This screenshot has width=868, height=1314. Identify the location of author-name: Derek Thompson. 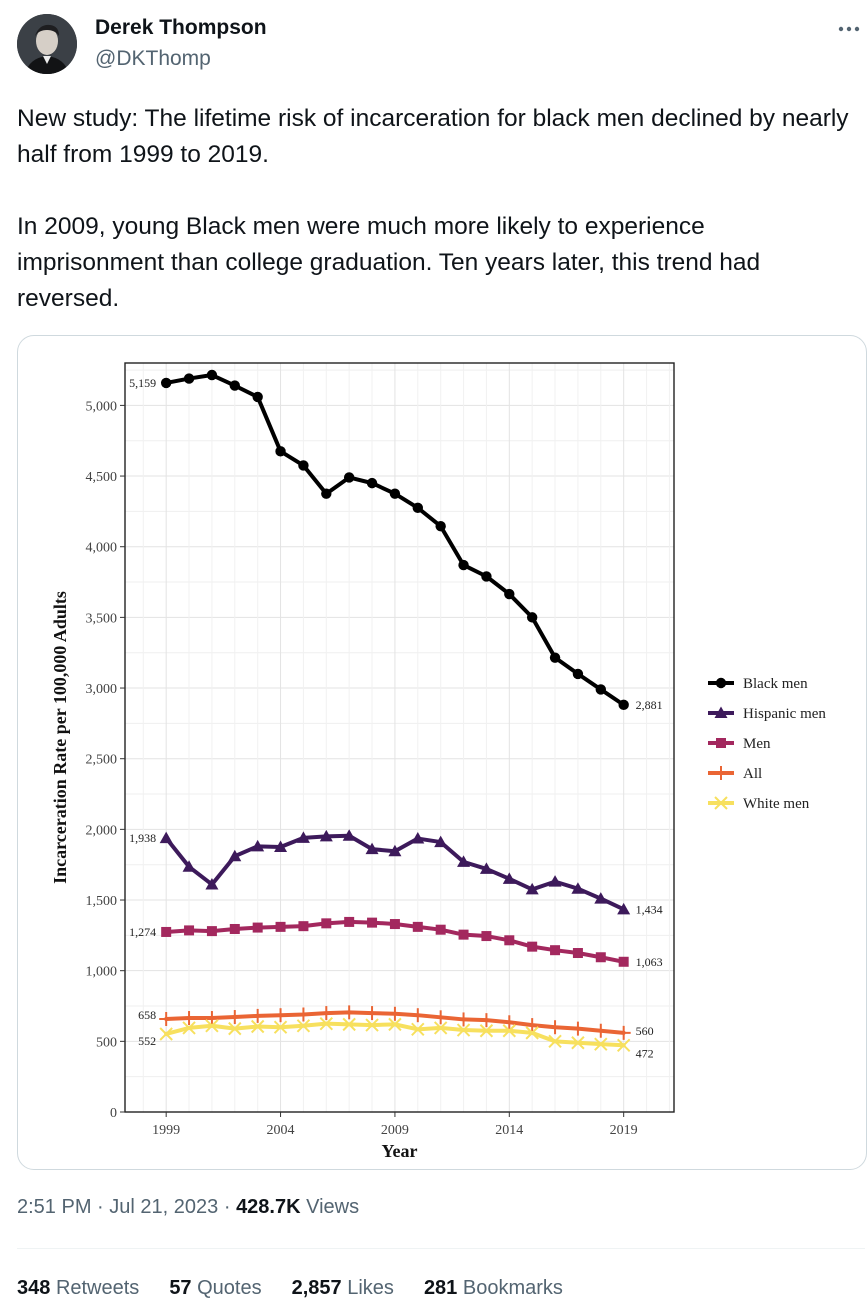
(181, 27).